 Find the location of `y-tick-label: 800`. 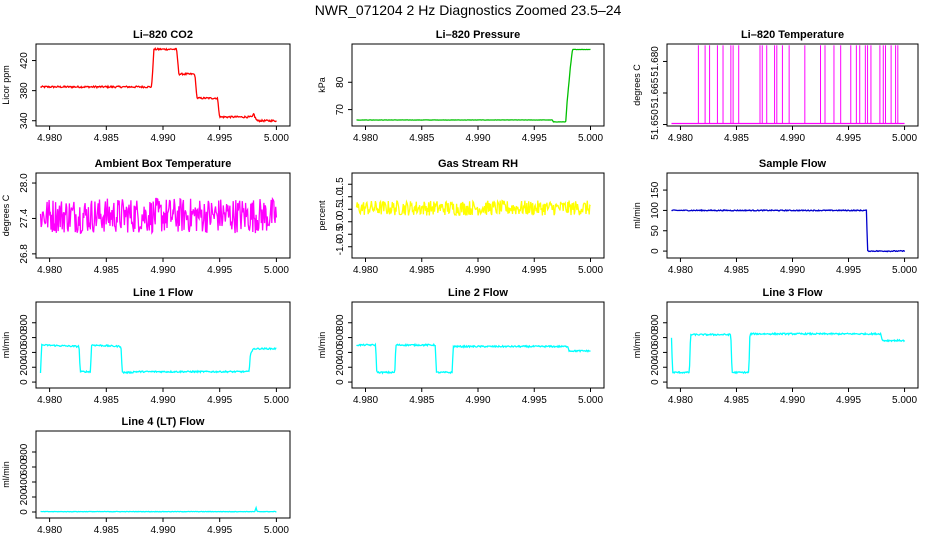

y-tick-label: 800 is located at coordinates (655, 322).